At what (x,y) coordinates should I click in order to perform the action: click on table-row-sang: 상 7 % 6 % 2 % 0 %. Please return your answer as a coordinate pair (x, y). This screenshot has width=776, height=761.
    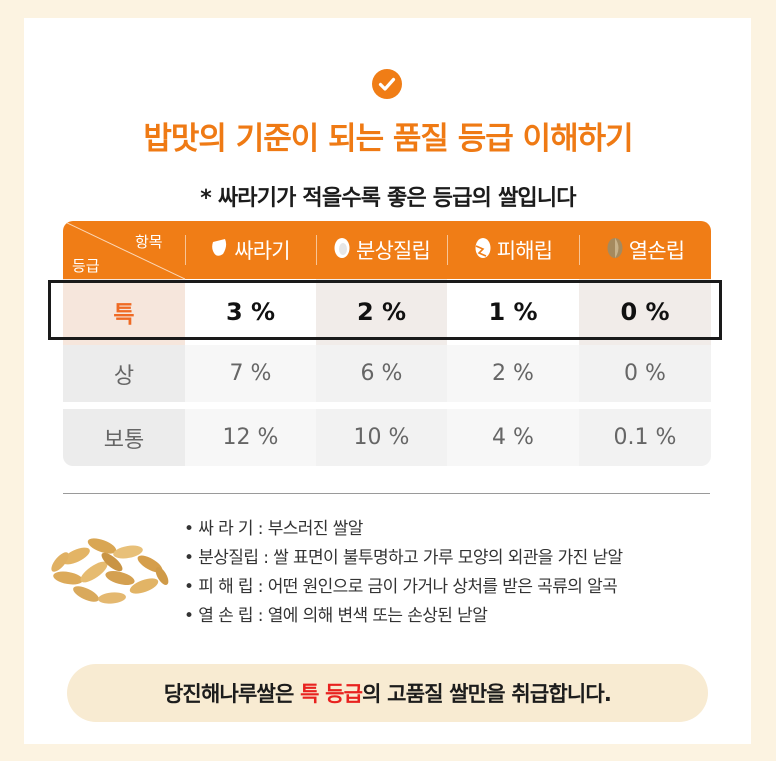
    Looking at the image, I should click on (387, 373).